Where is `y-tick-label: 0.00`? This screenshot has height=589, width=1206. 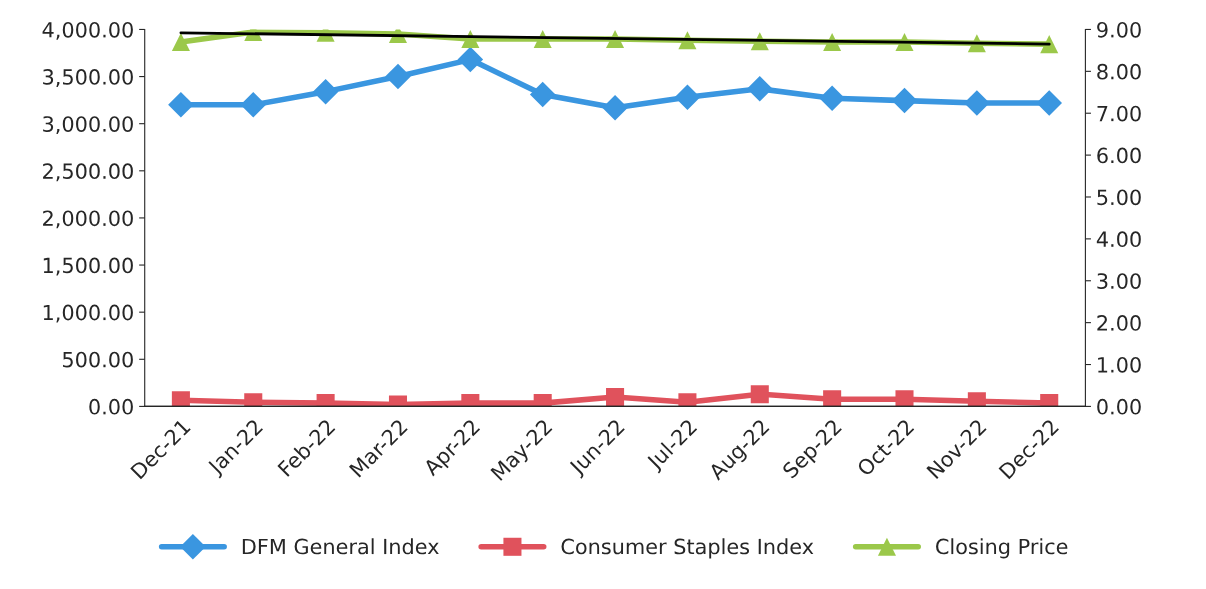
y-tick-label: 0.00 is located at coordinates (111, 406).